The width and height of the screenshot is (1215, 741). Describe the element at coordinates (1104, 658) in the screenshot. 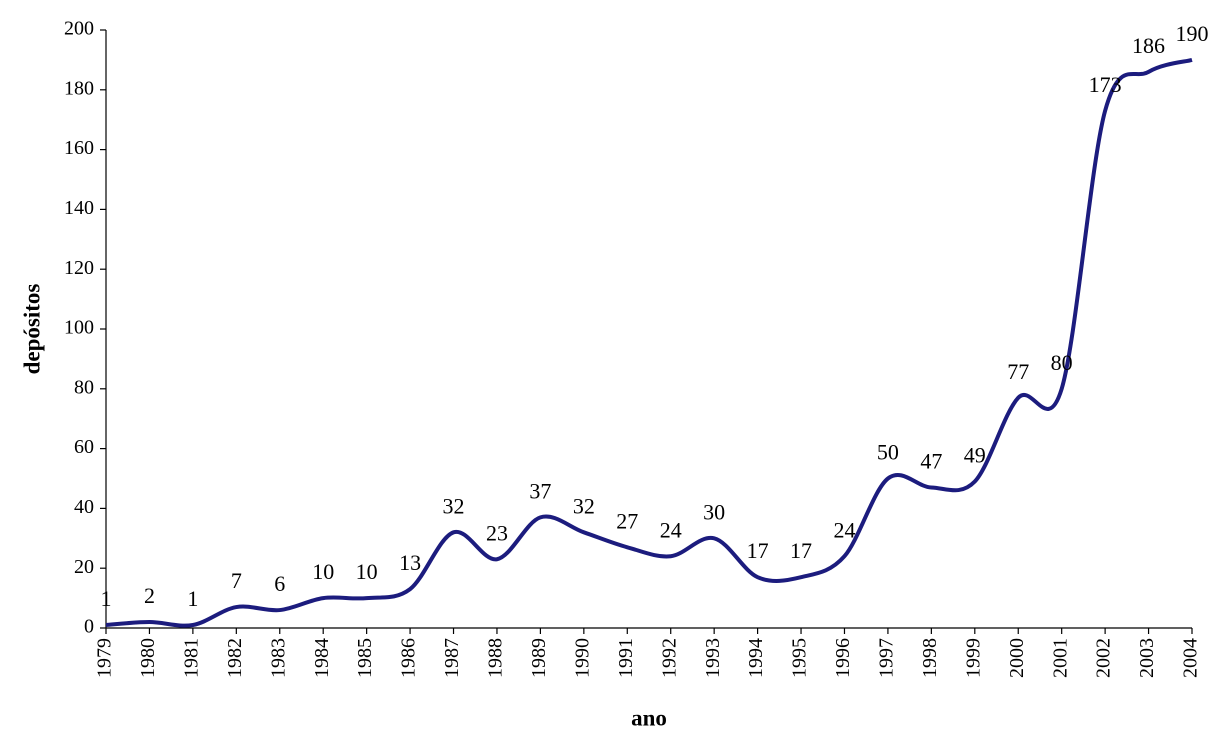

I see `x-tick-label: 2002` at that location.